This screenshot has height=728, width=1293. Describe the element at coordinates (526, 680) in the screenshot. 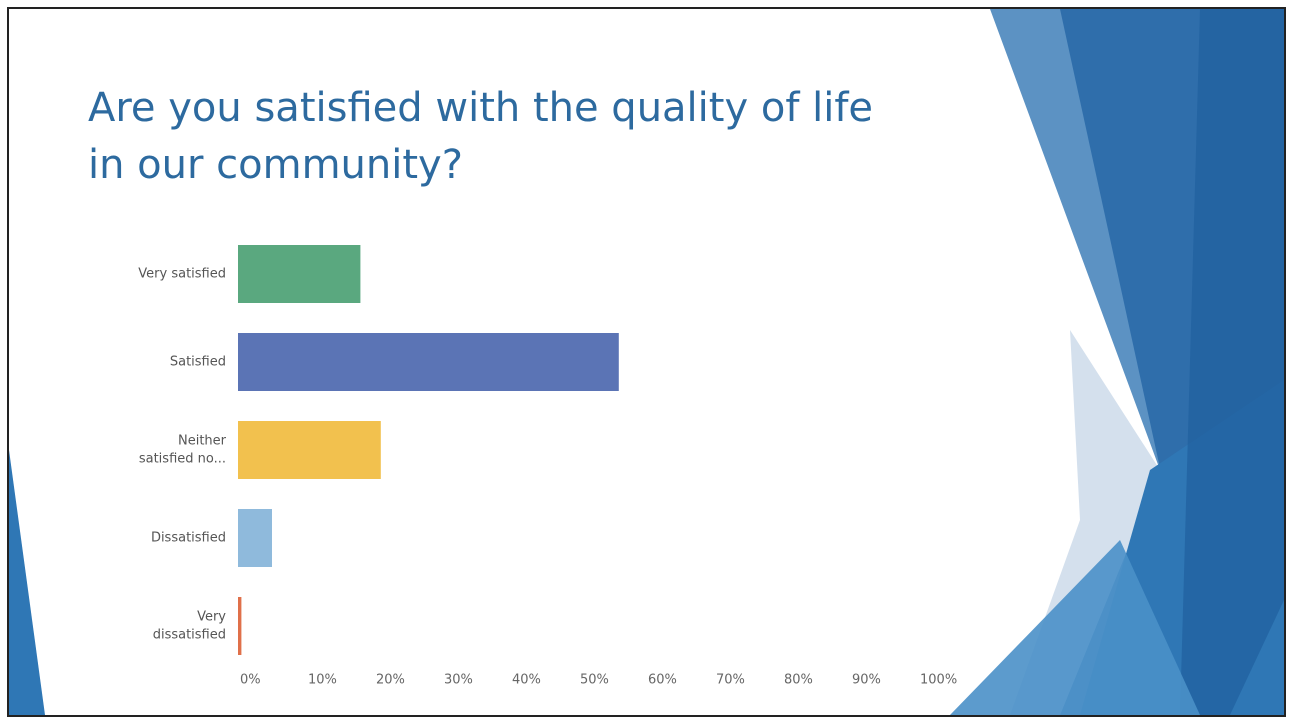

I see `x-tick-label: 40%` at that location.